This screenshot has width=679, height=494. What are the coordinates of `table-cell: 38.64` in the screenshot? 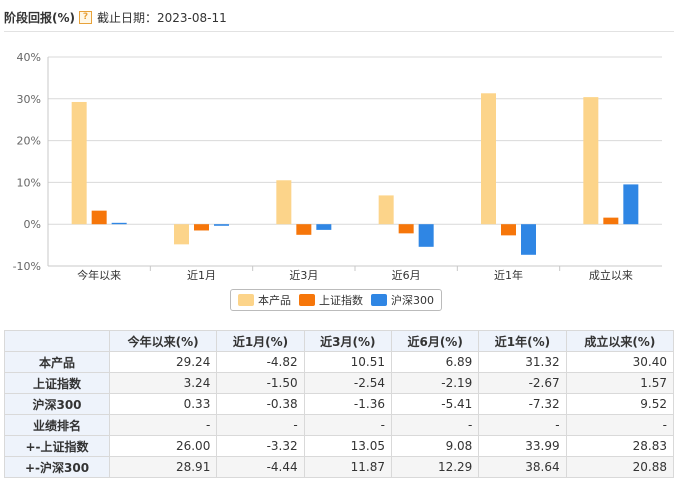 It's located at (522, 467).